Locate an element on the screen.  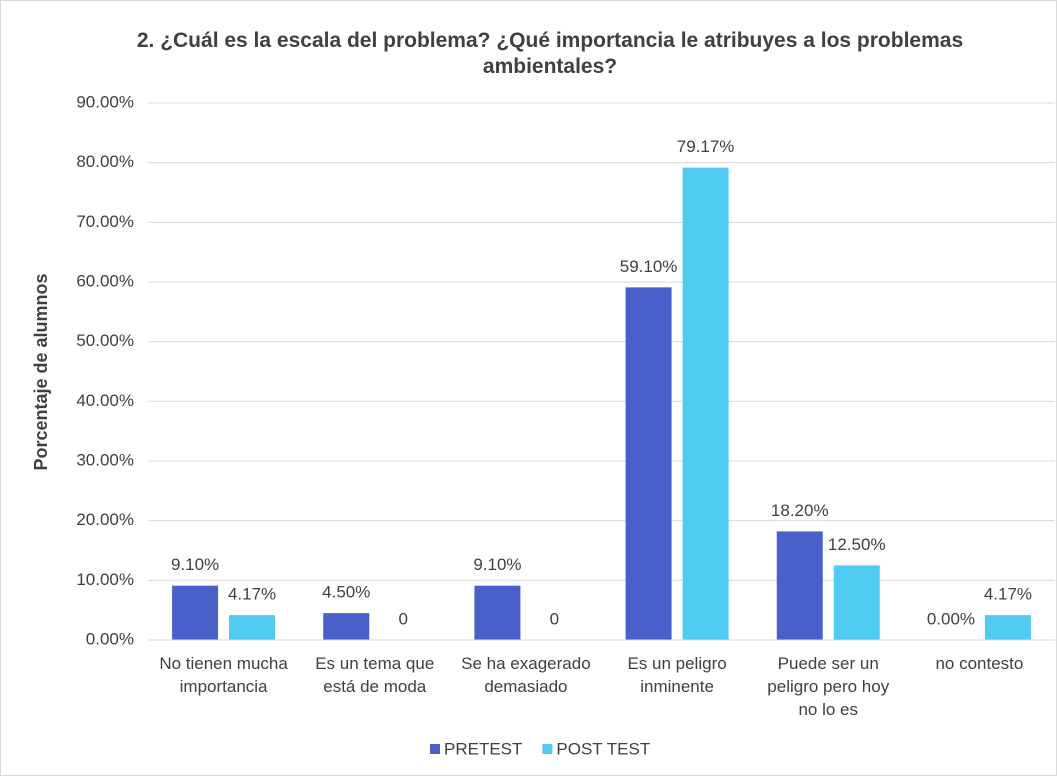
y-tick-label: 80.00% is located at coordinates (105, 161).